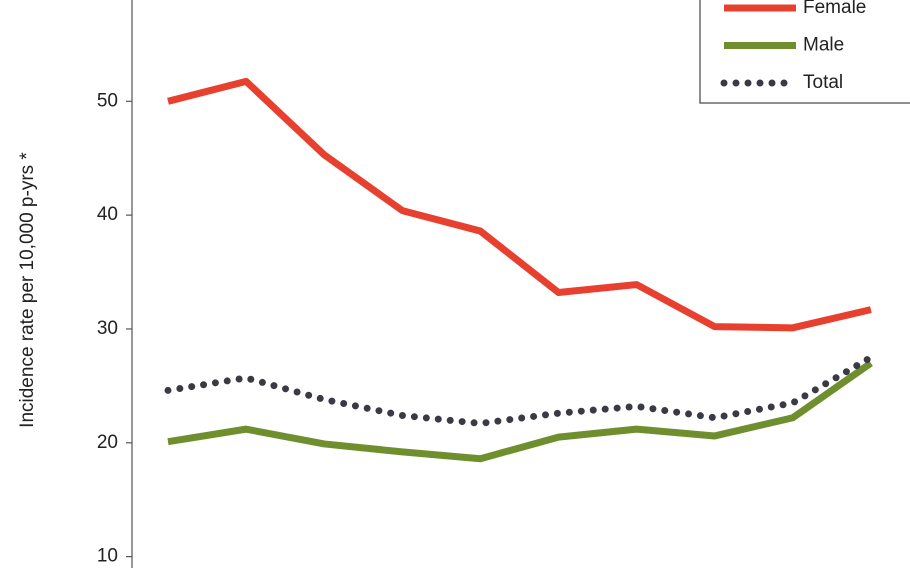 The width and height of the screenshot is (910, 568). Describe the element at coordinates (27, 290) in the screenshot. I see `y-axis-label: Incidence rate per 10,000 p-yrs *` at that location.